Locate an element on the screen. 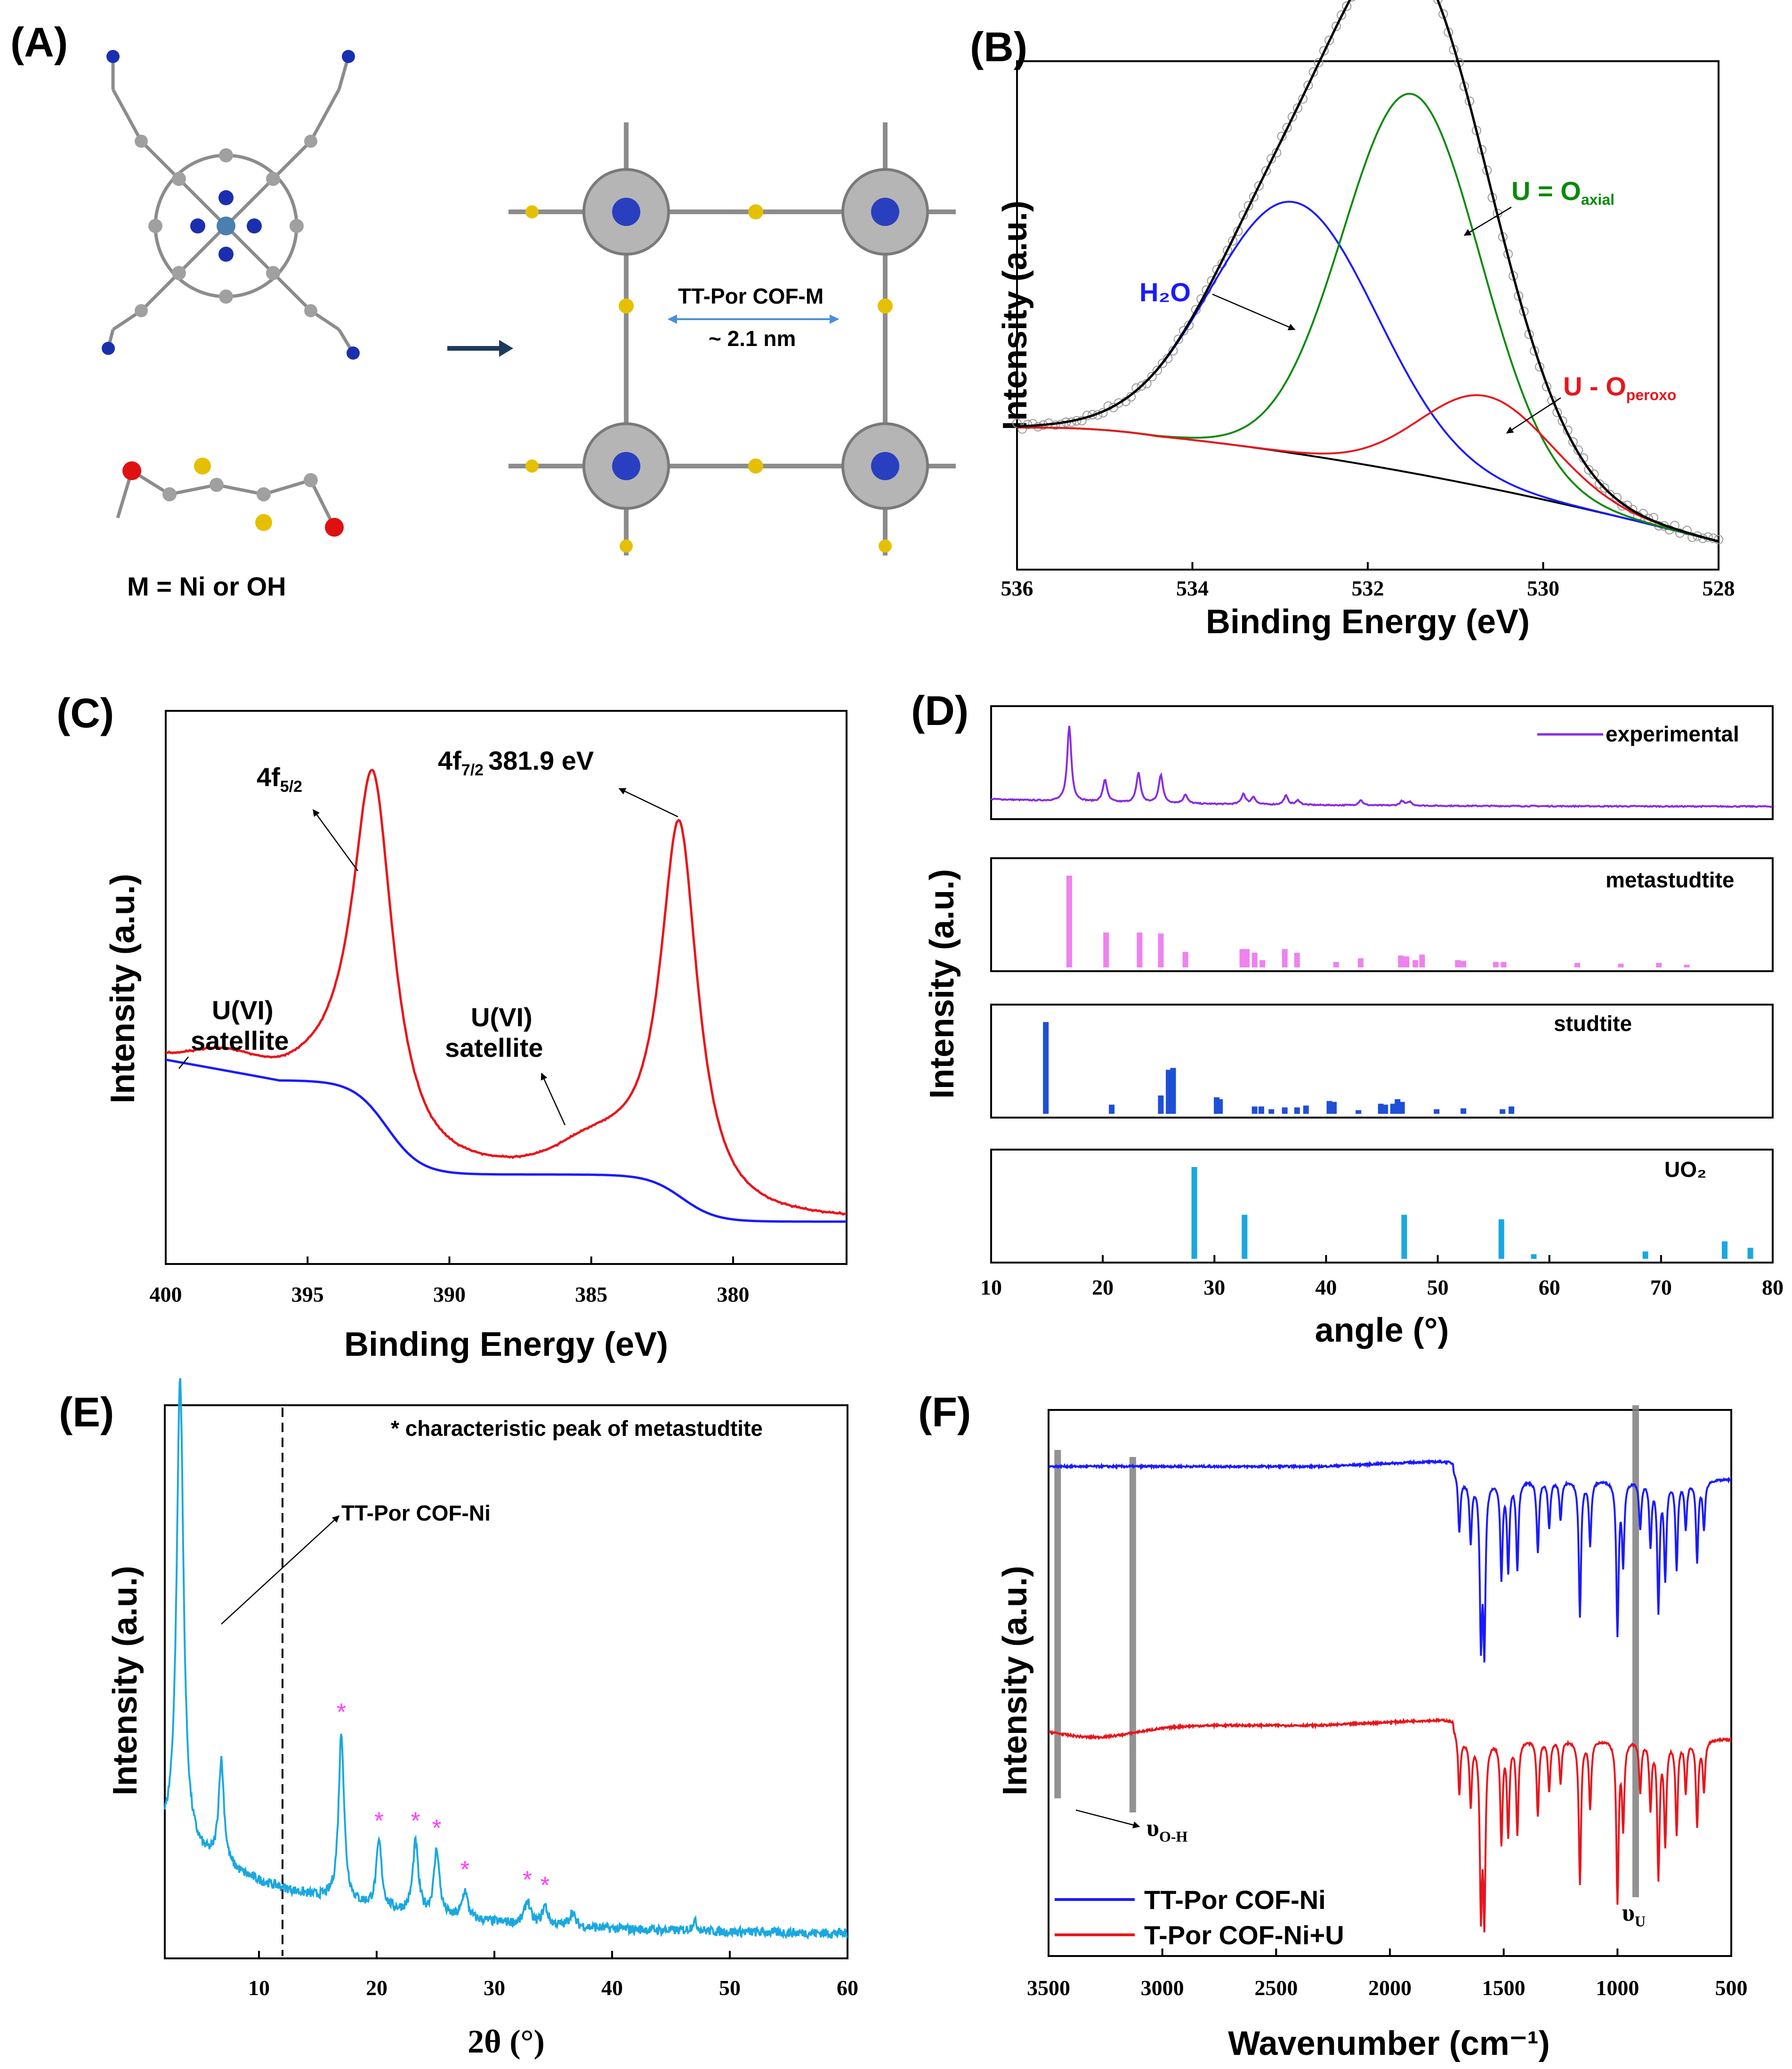 The height and width of the screenshot is (2069, 1792). uo-axial-arrow is located at coordinates (1487, 221).